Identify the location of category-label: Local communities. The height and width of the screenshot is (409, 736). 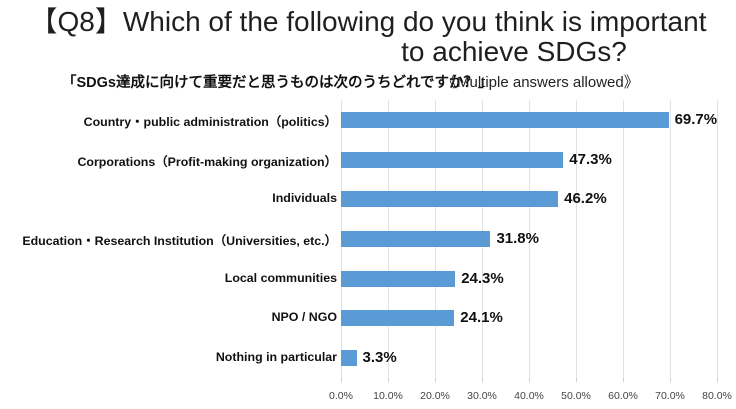
(280, 277).